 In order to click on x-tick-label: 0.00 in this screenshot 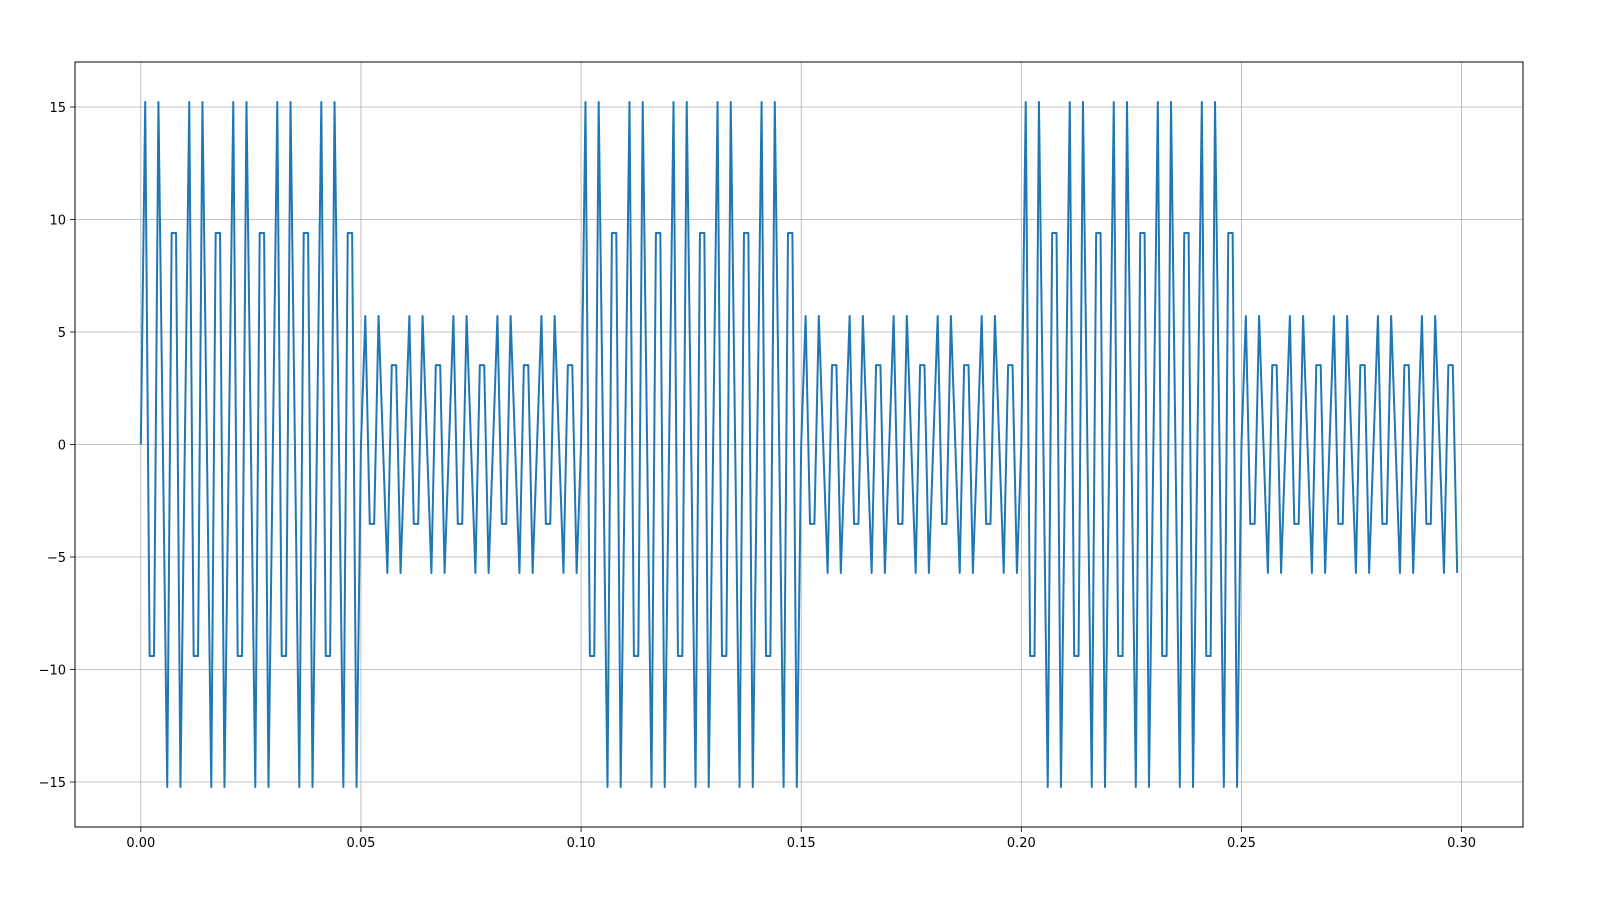, I will do `click(140, 843)`.